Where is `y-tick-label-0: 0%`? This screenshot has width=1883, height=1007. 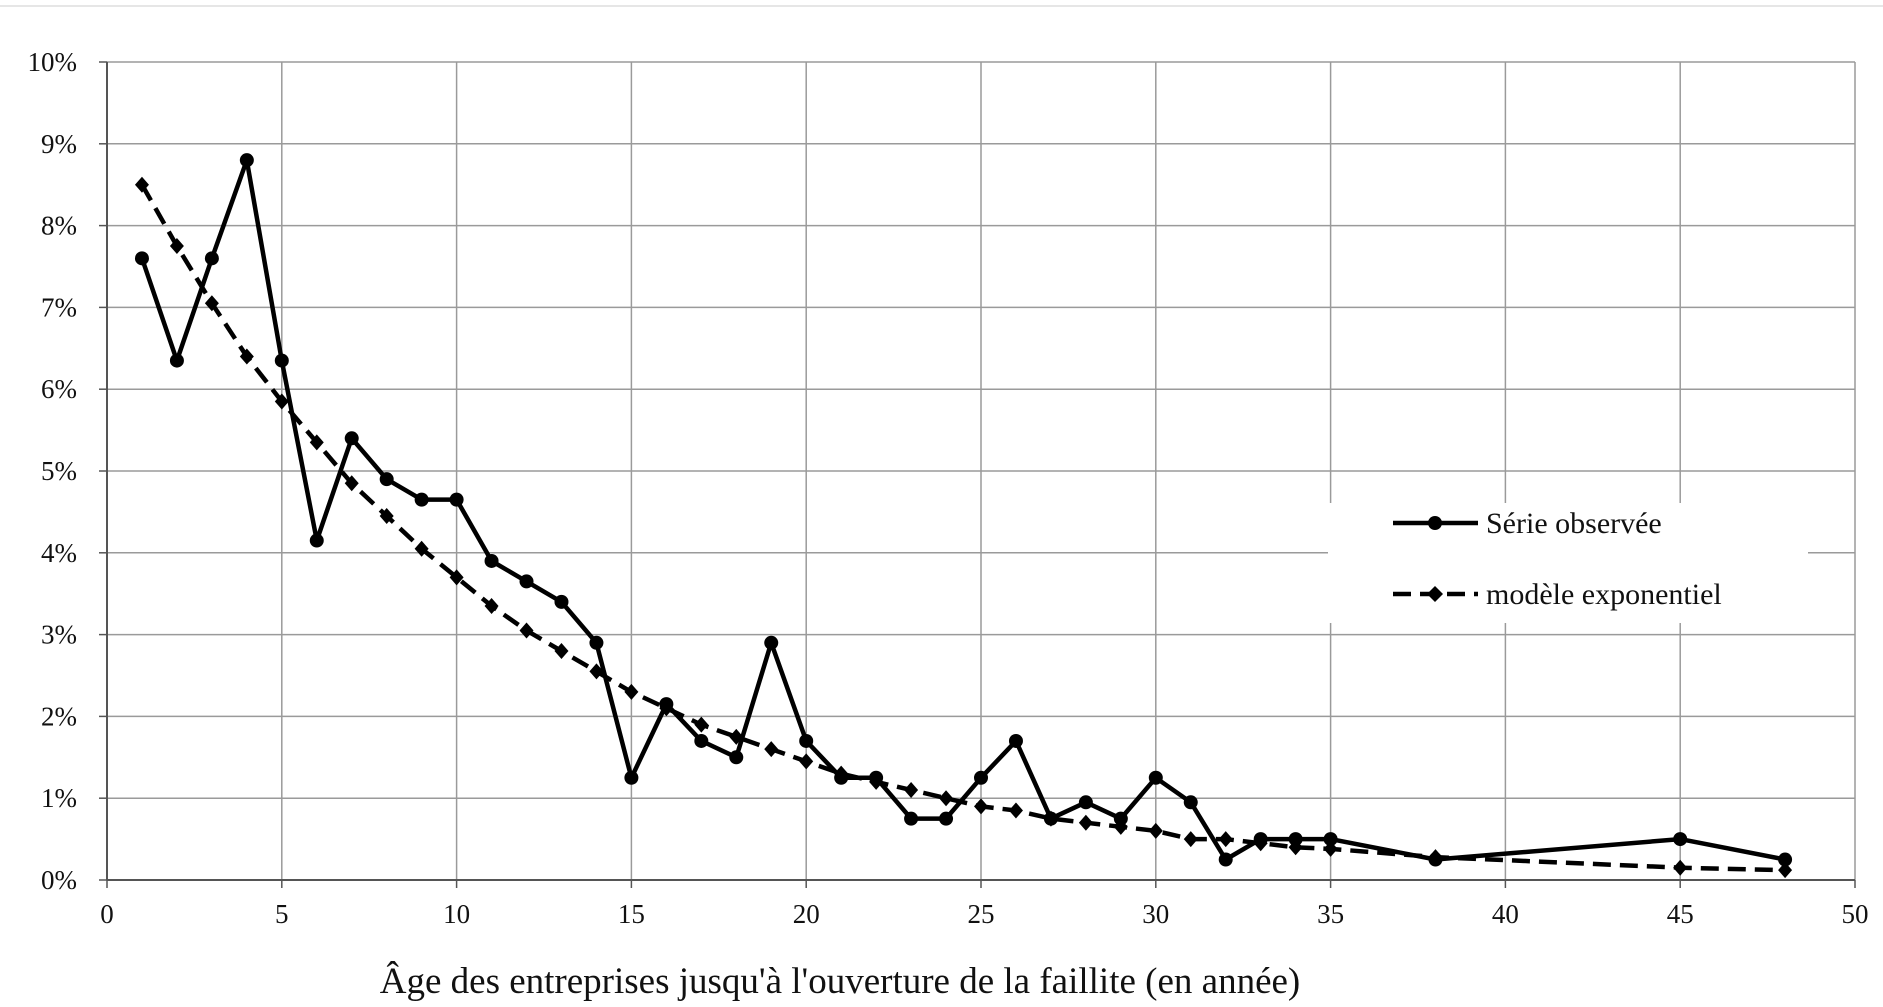 y-tick-label-0: 0% is located at coordinates (59, 880).